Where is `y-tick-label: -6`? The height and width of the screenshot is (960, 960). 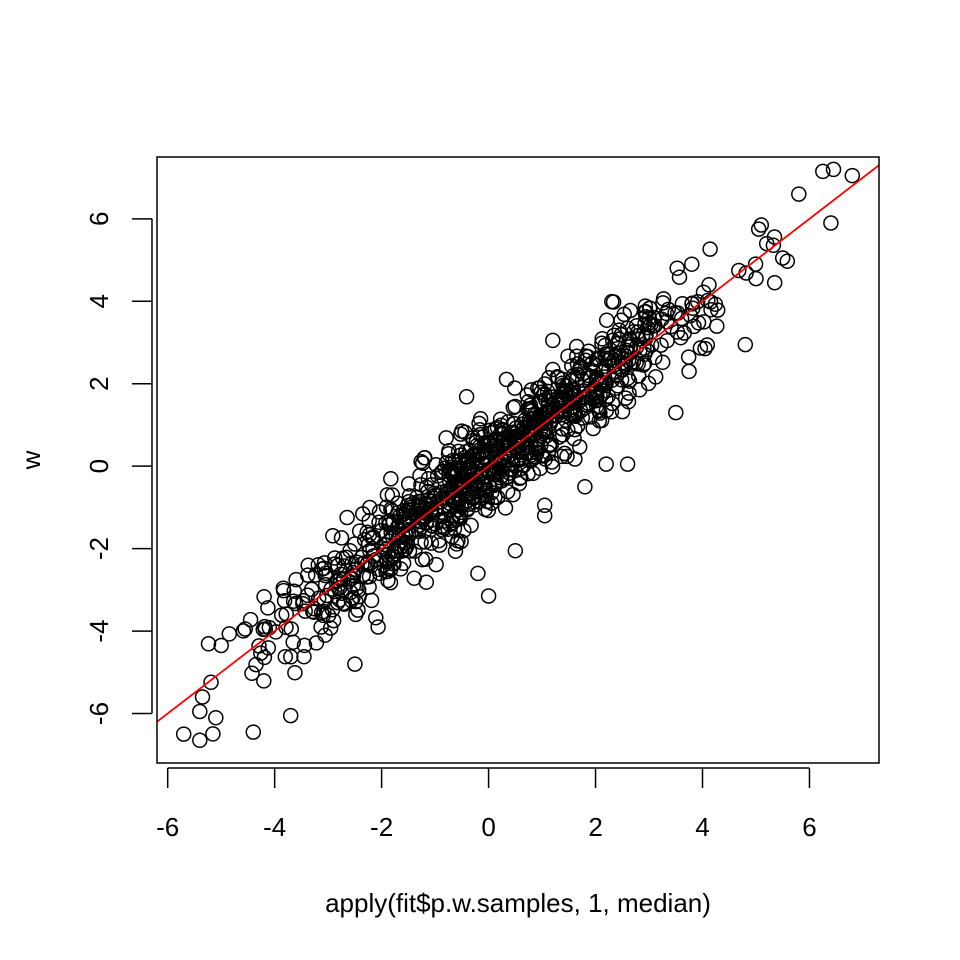
y-tick-label: -6 is located at coordinates (99, 713).